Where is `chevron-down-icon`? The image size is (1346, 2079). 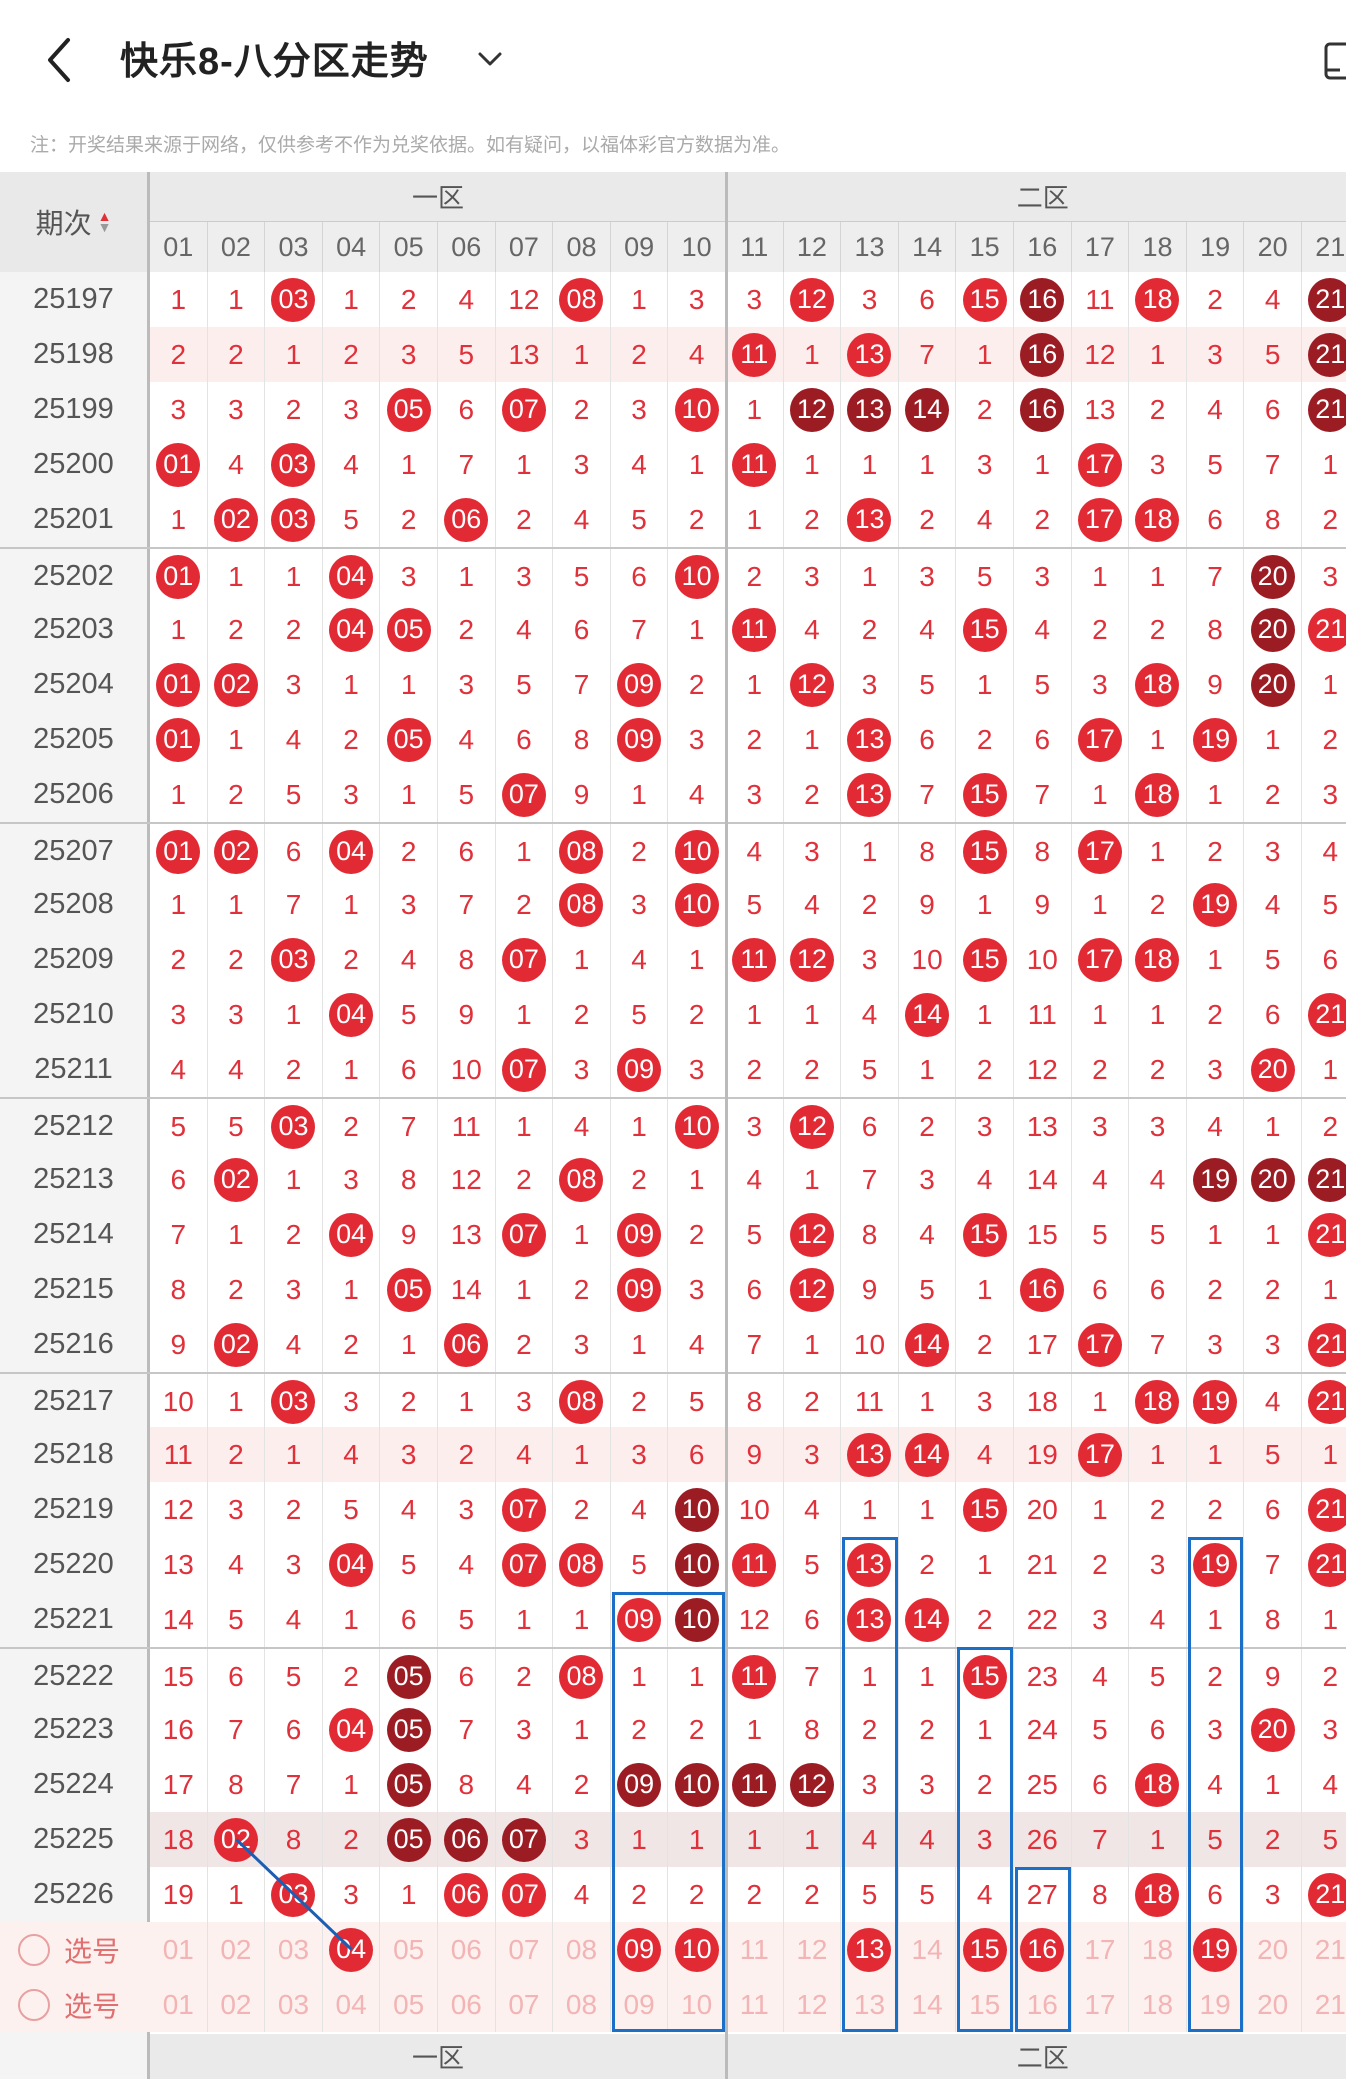 chevron-down-icon is located at coordinates (490, 60).